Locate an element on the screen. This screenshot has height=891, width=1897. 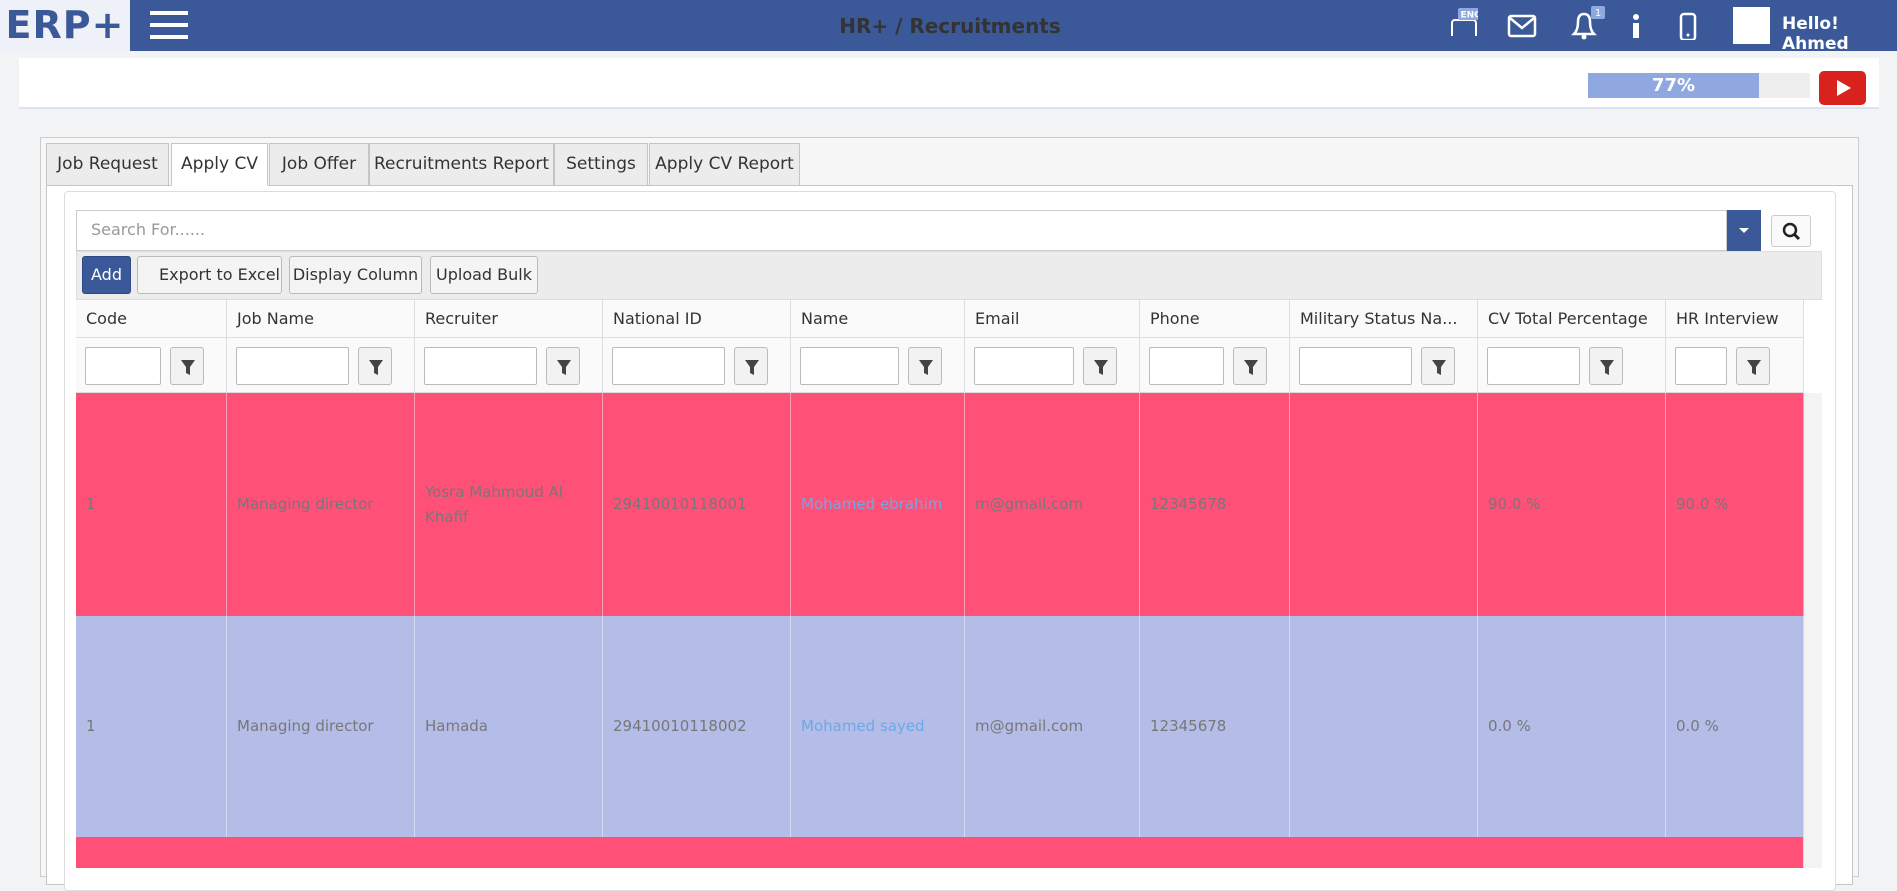
user-greeting: Hello! Ahmed is located at coordinates (1815, 34).